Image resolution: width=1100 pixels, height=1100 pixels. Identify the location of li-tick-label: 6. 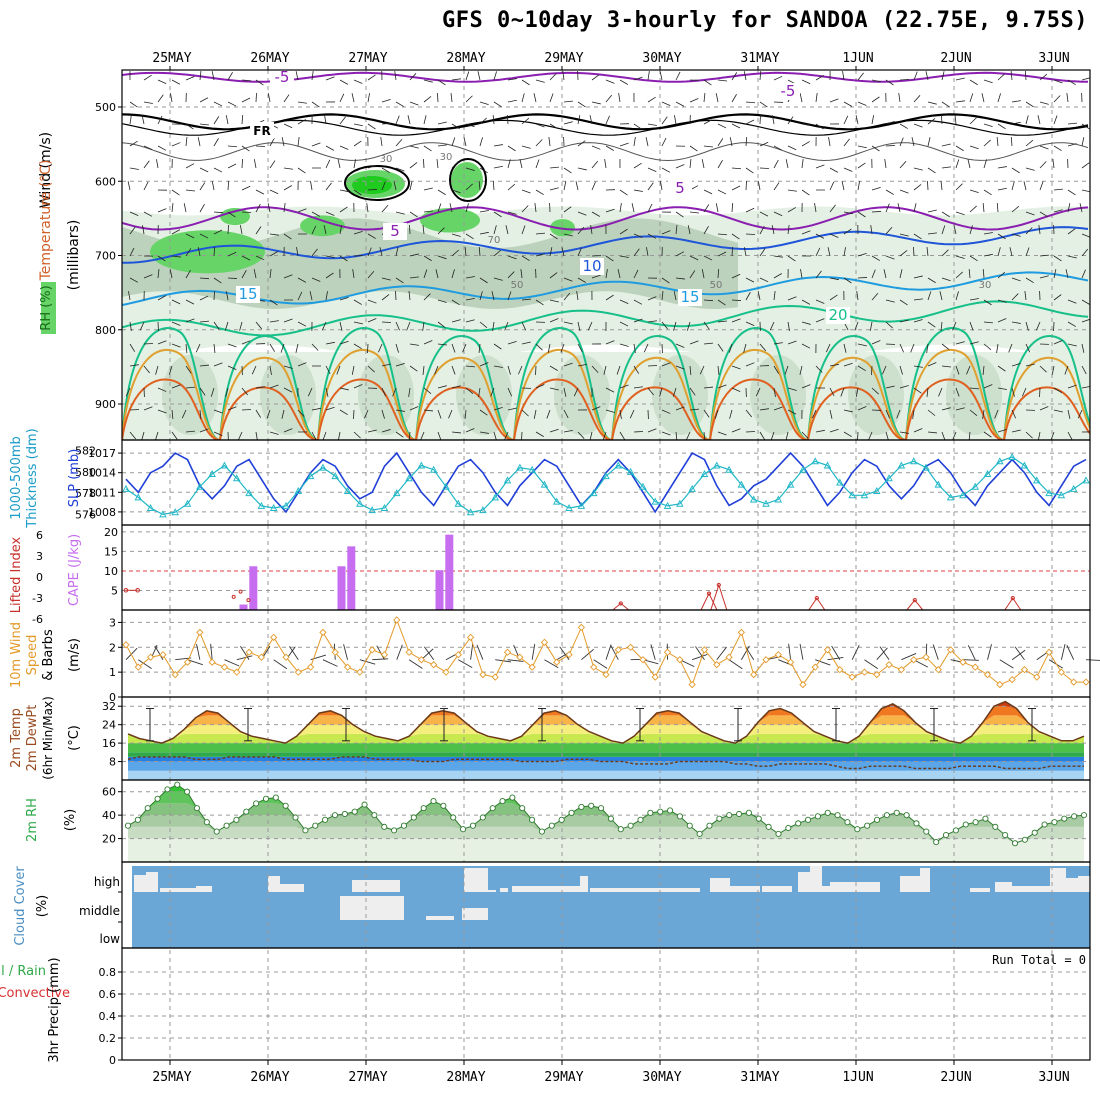
(39, 535).